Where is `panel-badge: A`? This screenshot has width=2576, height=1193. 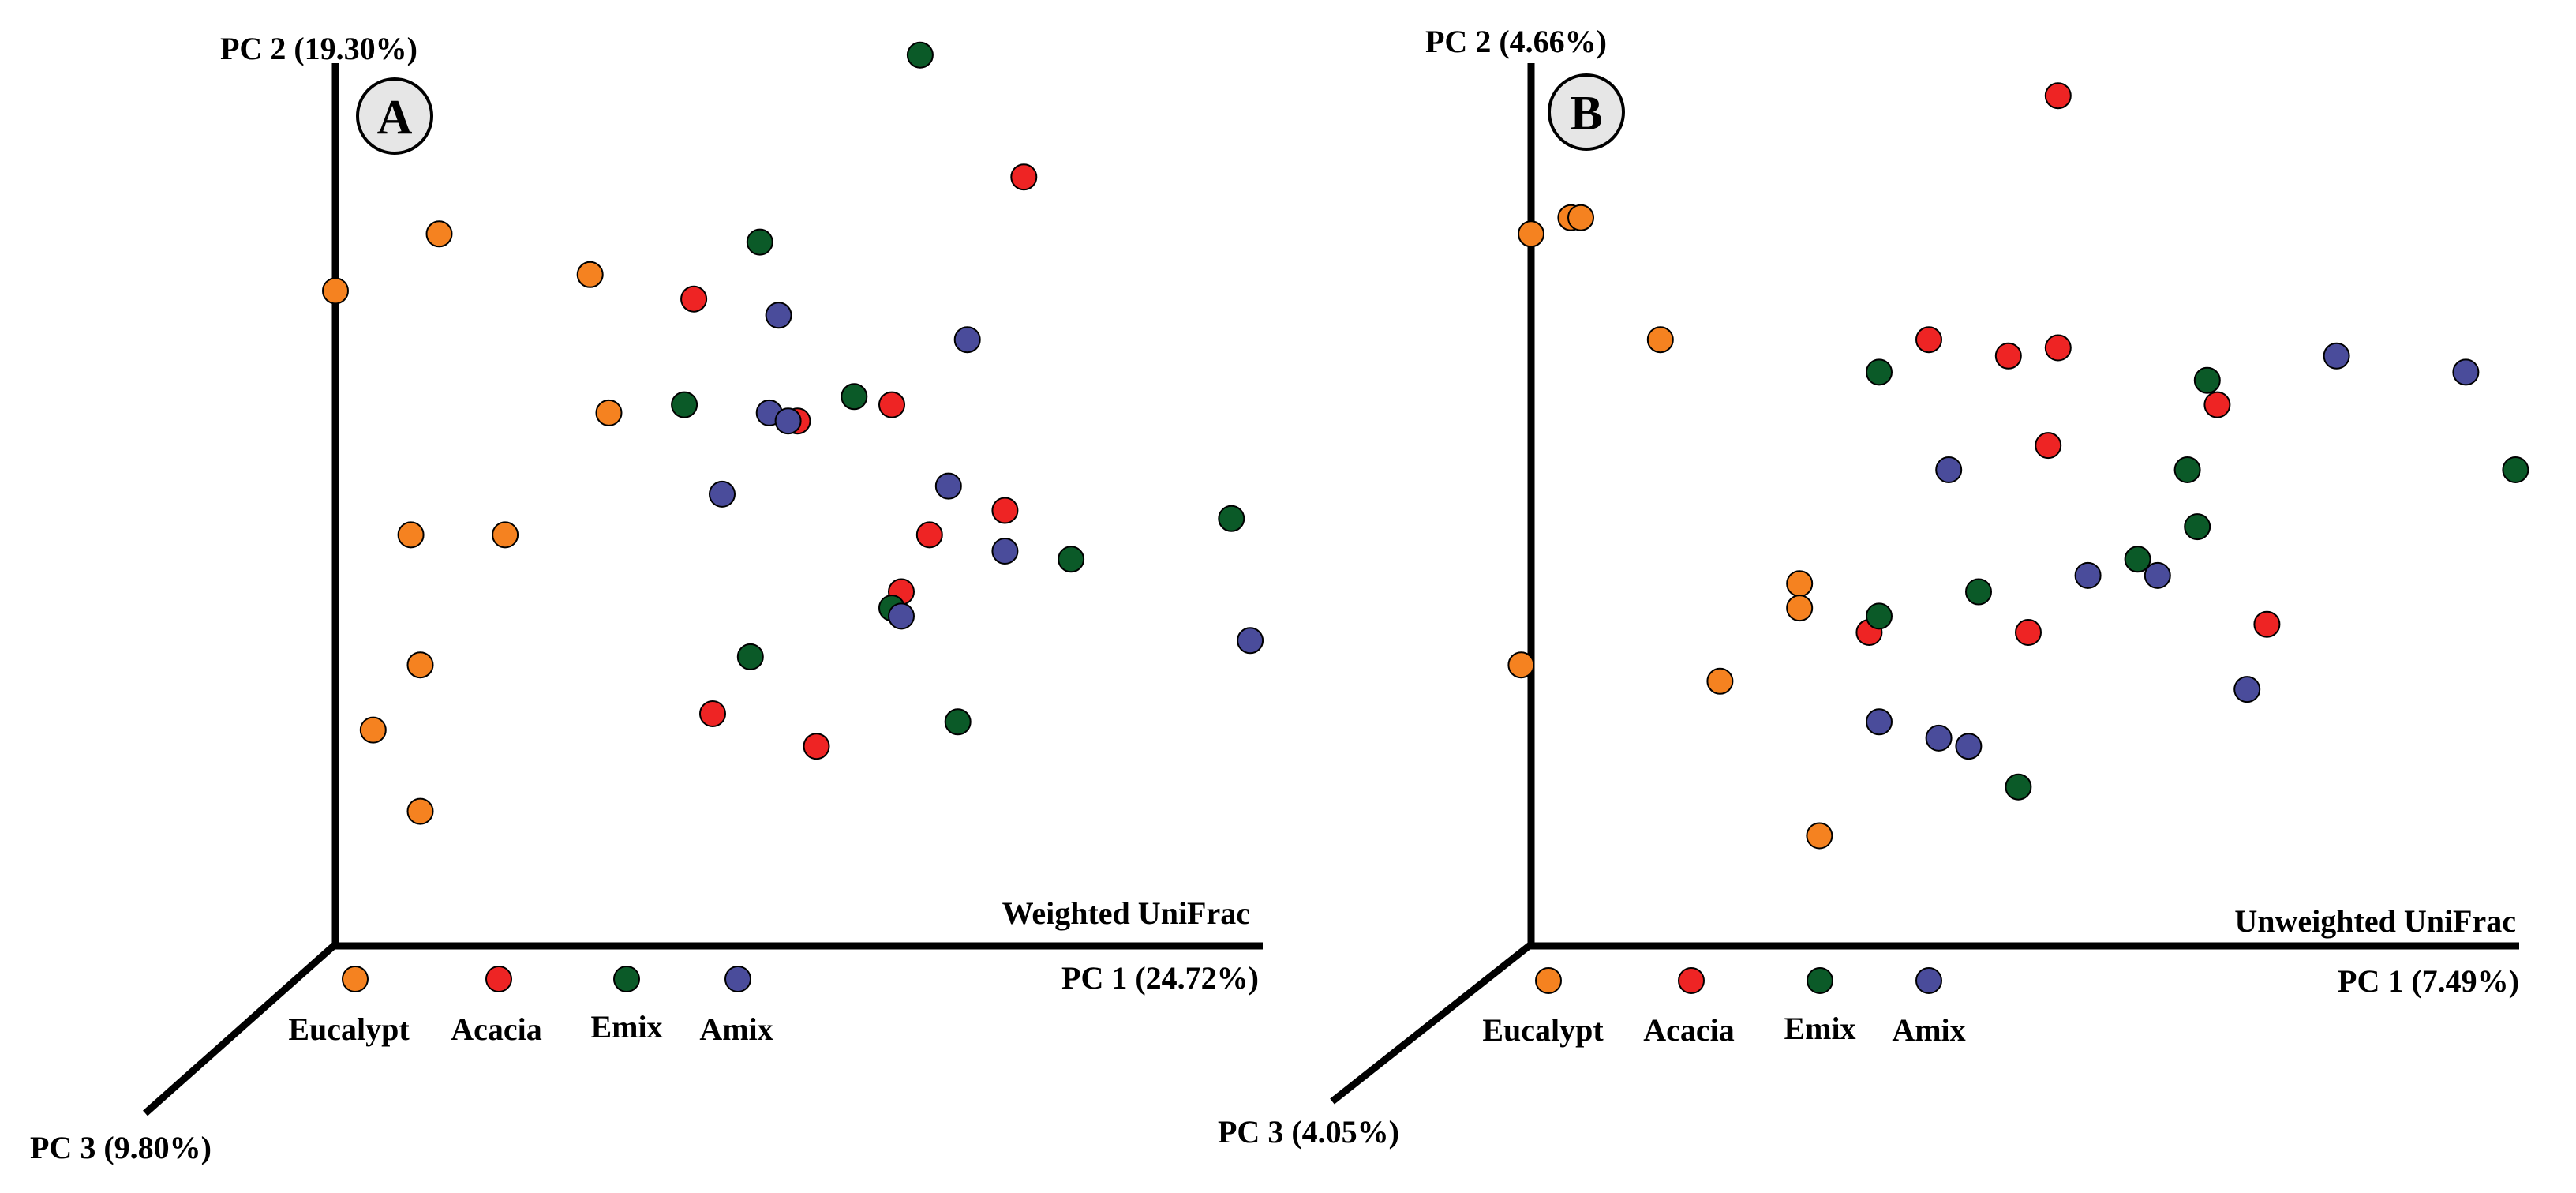
panel-badge: A is located at coordinates (394, 116).